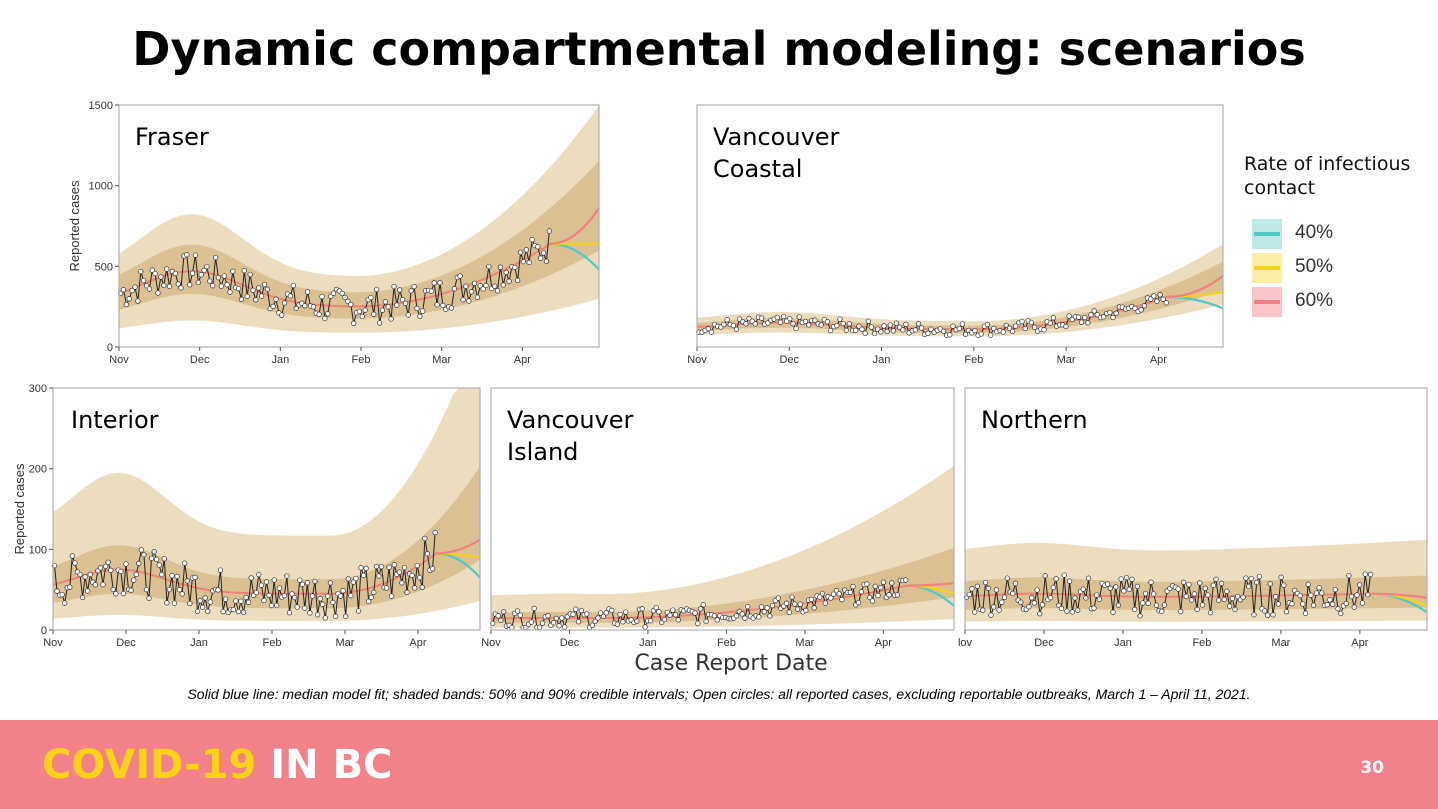 The width and height of the screenshot is (1438, 809). I want to click on x-tick-label-0: Jan, so click(280, 360).